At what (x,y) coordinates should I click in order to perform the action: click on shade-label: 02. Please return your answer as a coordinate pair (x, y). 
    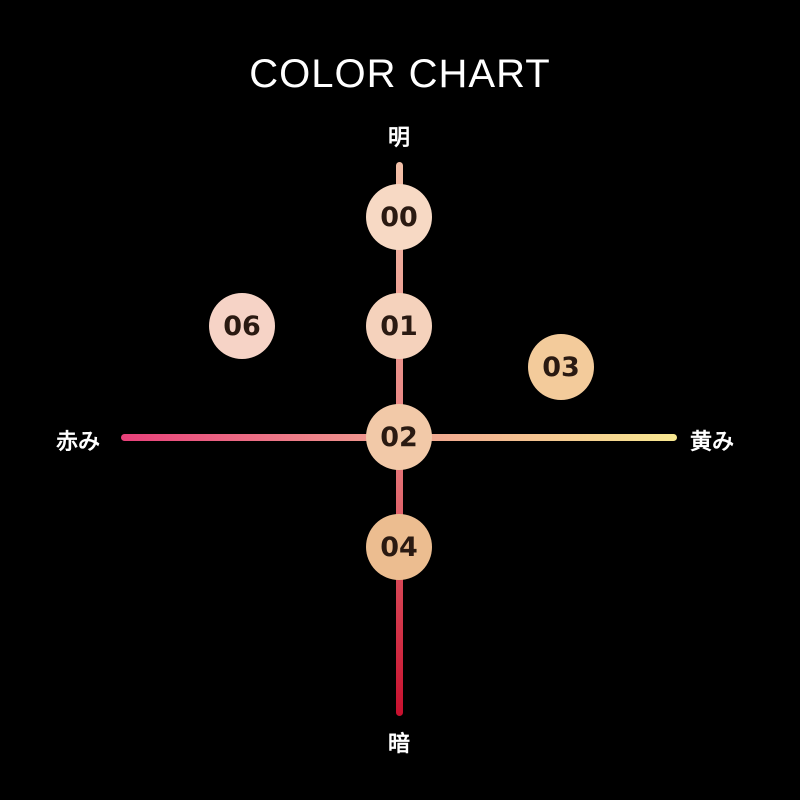
    Looking at the image, I should click on (399, 437).